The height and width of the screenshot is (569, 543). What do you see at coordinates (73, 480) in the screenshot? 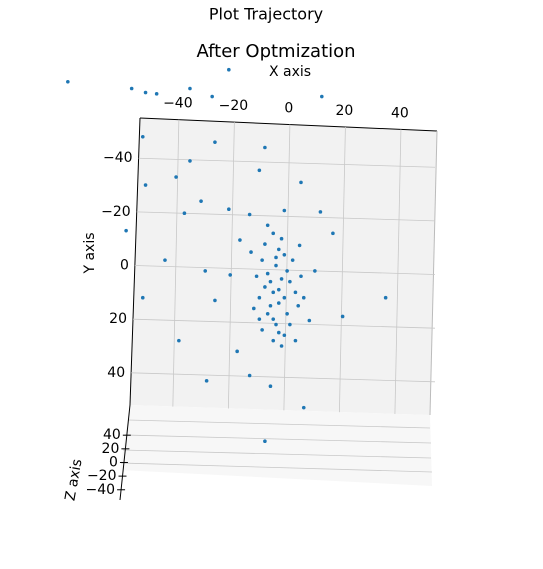
I see `z-axis-label: Z axis` at bounding box center [73, 480].